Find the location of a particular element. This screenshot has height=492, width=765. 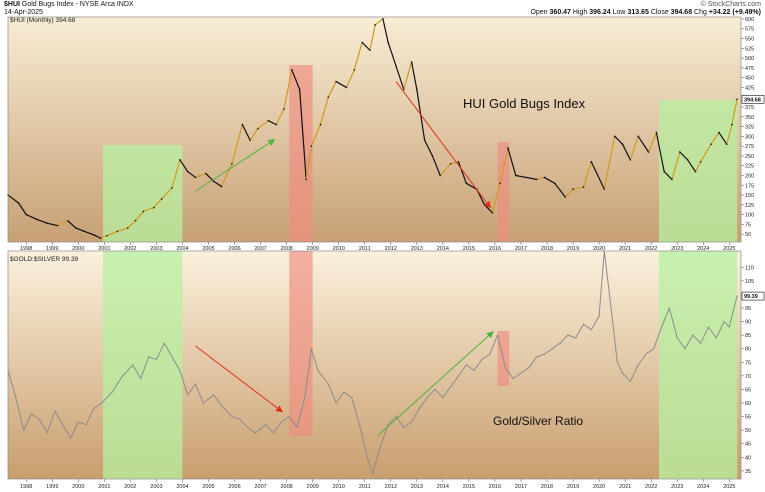

lower-xtick-label: 2018 is located at coordinates (547, 487).